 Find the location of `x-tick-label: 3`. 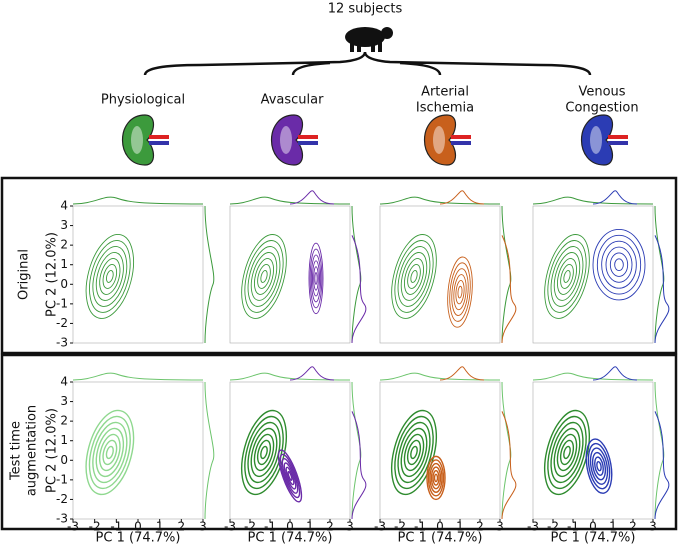

x-tick-label: 3 is located at coordinates (203, 527).